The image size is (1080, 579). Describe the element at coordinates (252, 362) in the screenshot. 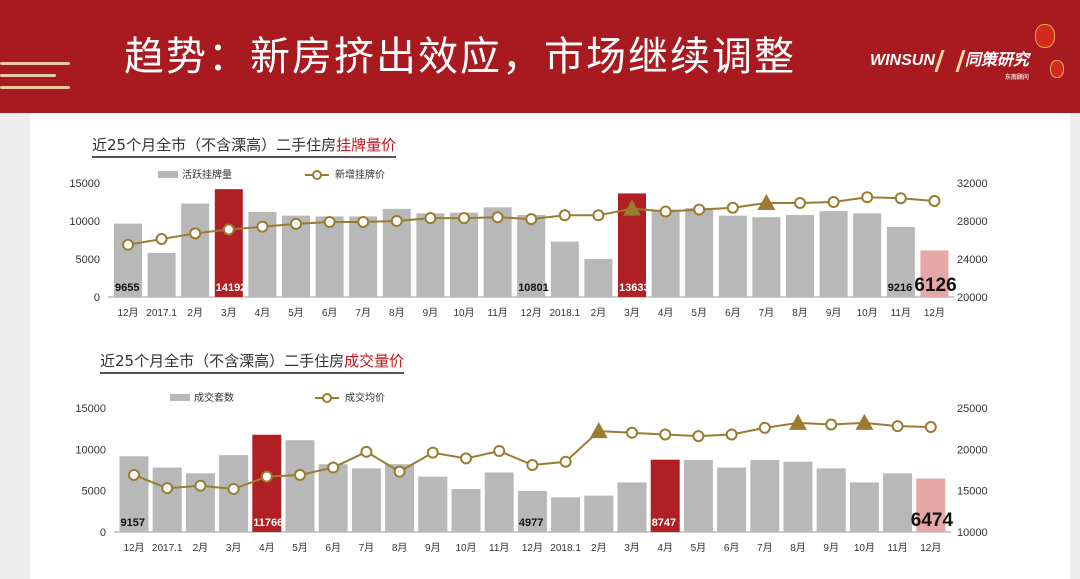

I see `chart-2-title: 近25个月全市（不含溧高）二手住房成交量价` at that location.